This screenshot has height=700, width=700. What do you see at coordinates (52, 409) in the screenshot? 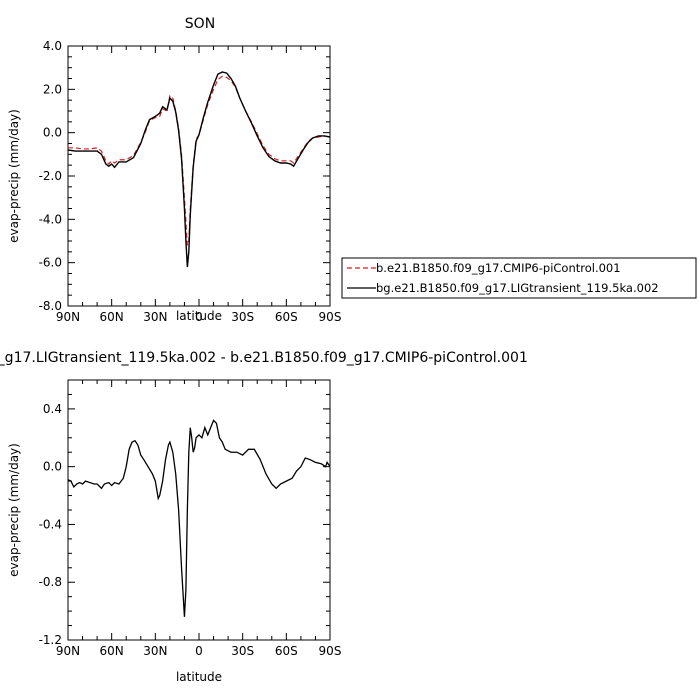
I see `y-tick-label: 0.4` at bounding box center [52, 409].